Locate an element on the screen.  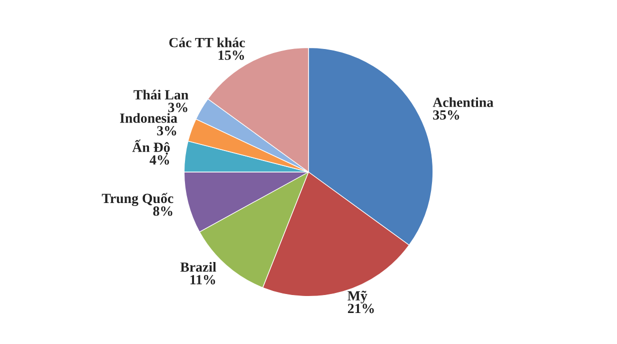
slice-label: Trung Quốc is located at coordinates (138, 199).